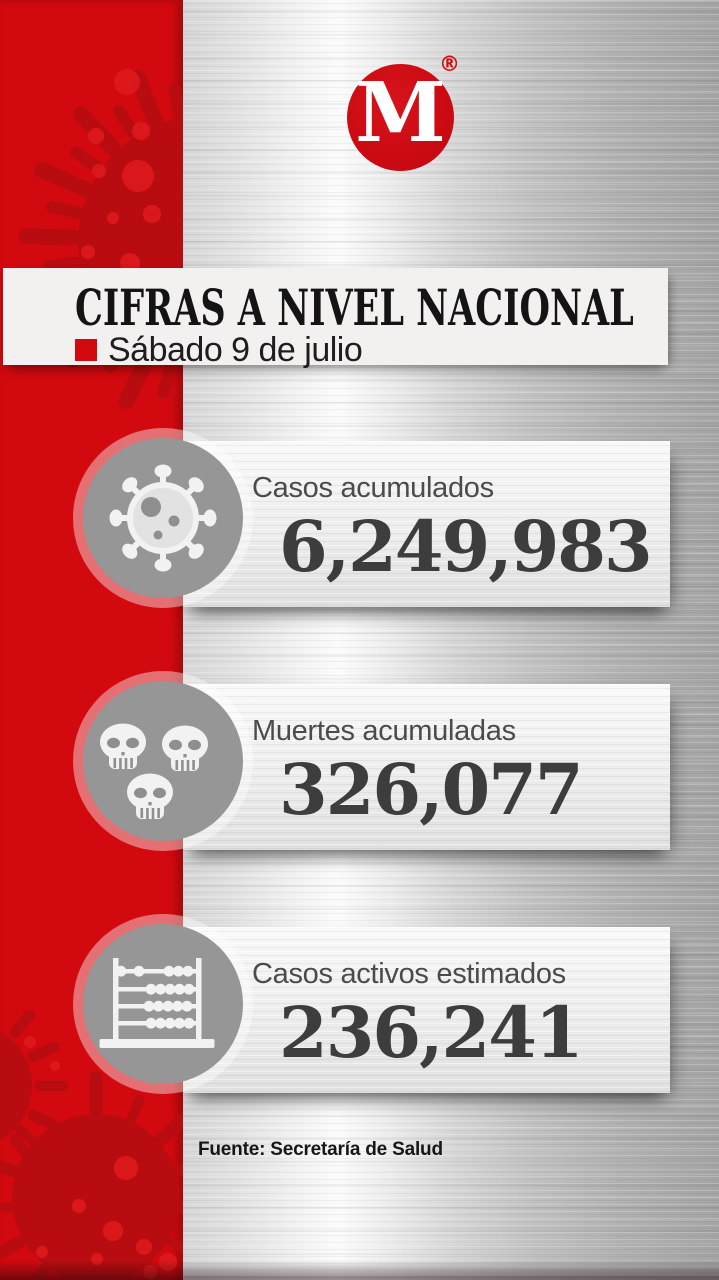 The height and width of the screenshot is (1280, 719). I want to click on stat-value: 236,241, so click(431, 1032).